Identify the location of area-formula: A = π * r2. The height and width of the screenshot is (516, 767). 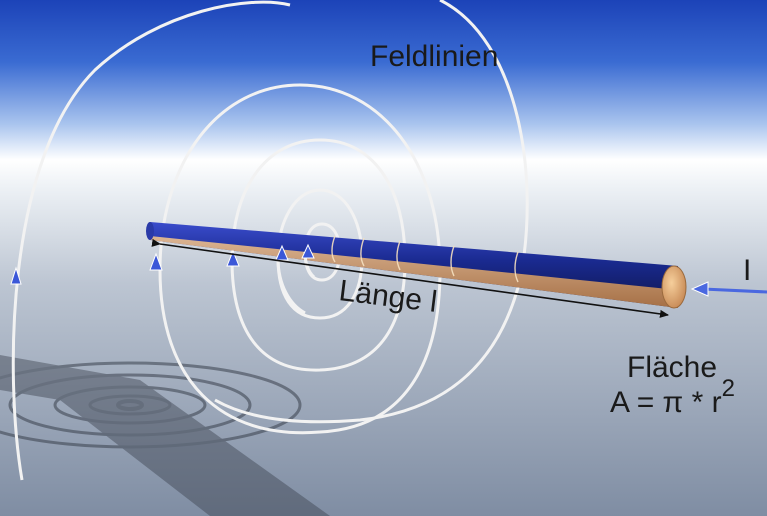
(672, 397).